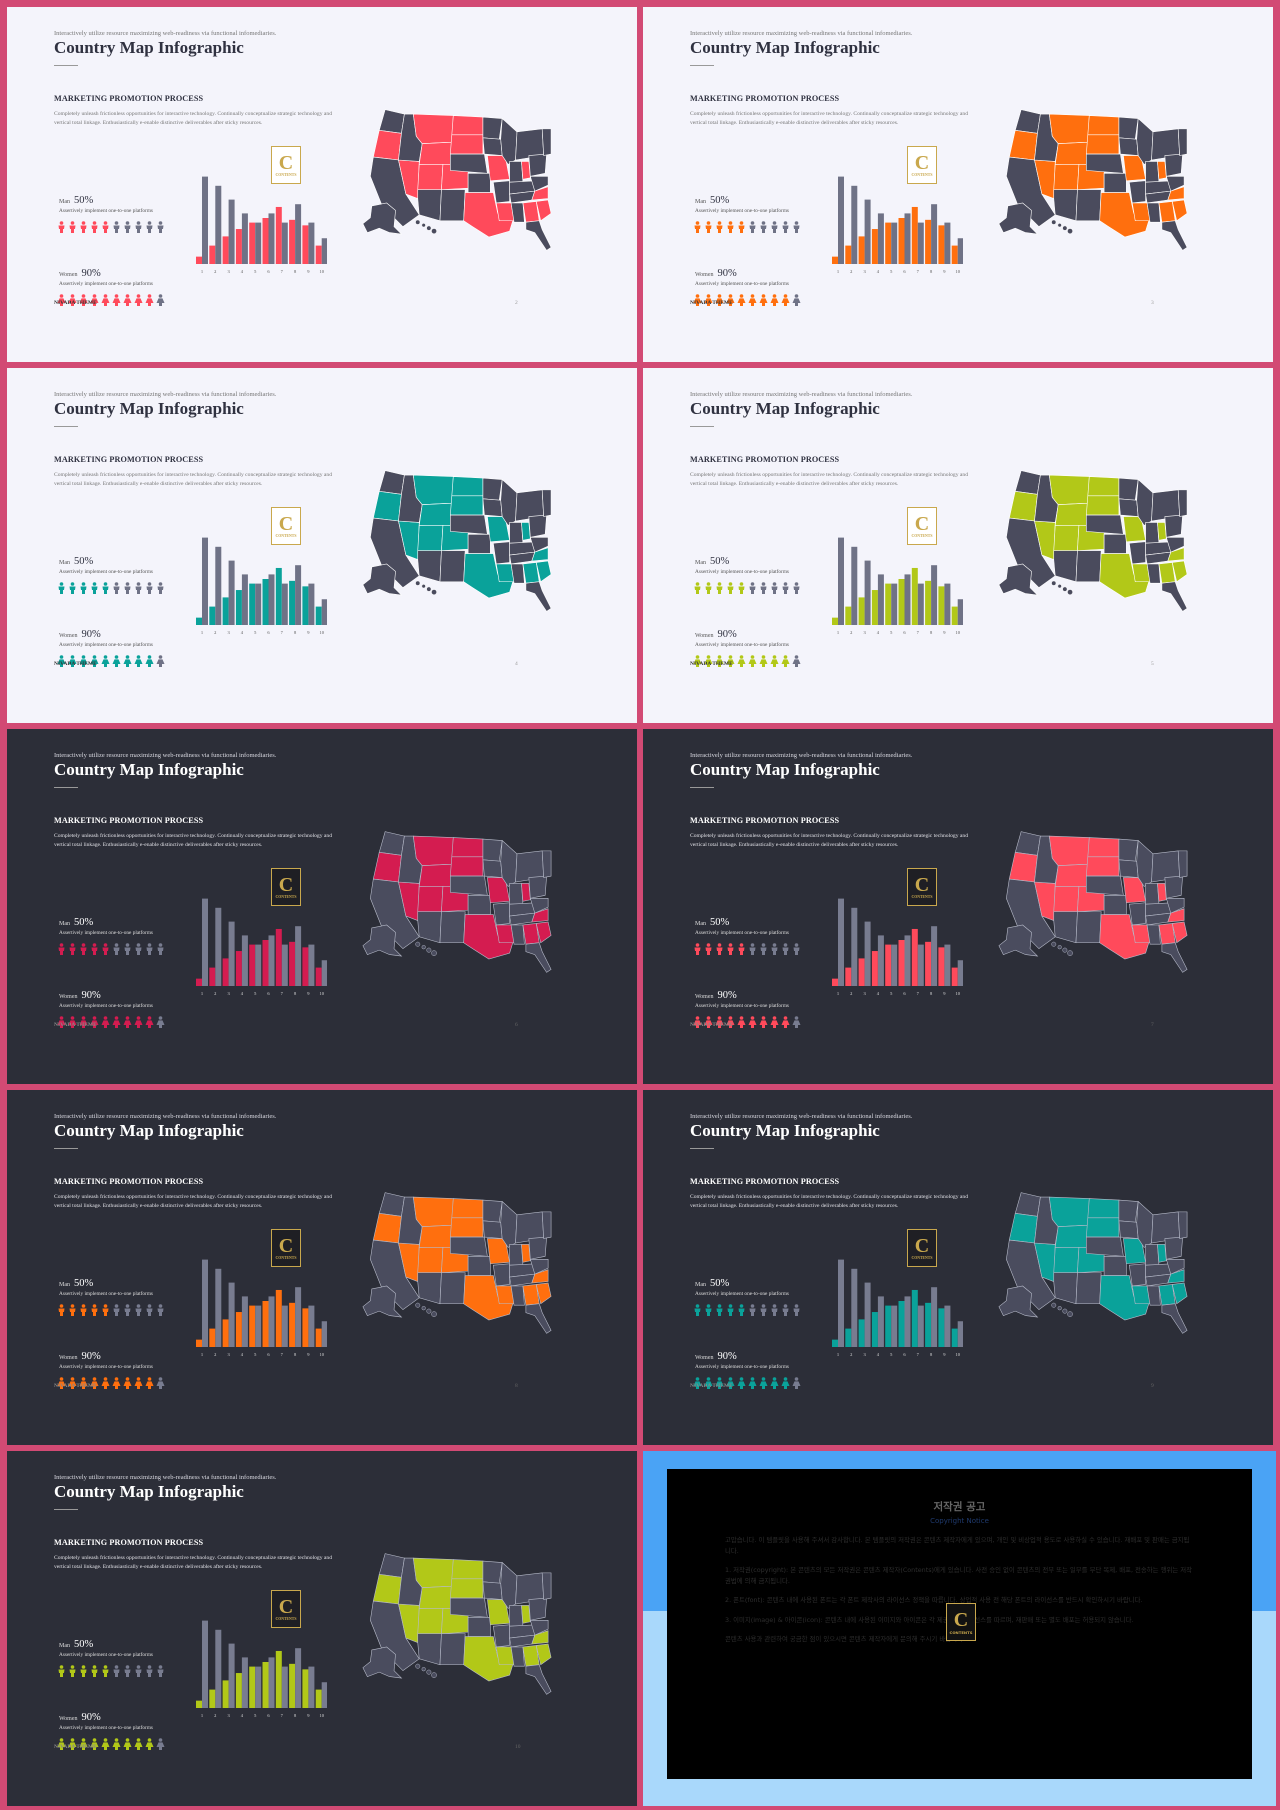  Describe the element at coordinates (904, 993) in the screenshot. I see `x-tick-label: 6` at that location.